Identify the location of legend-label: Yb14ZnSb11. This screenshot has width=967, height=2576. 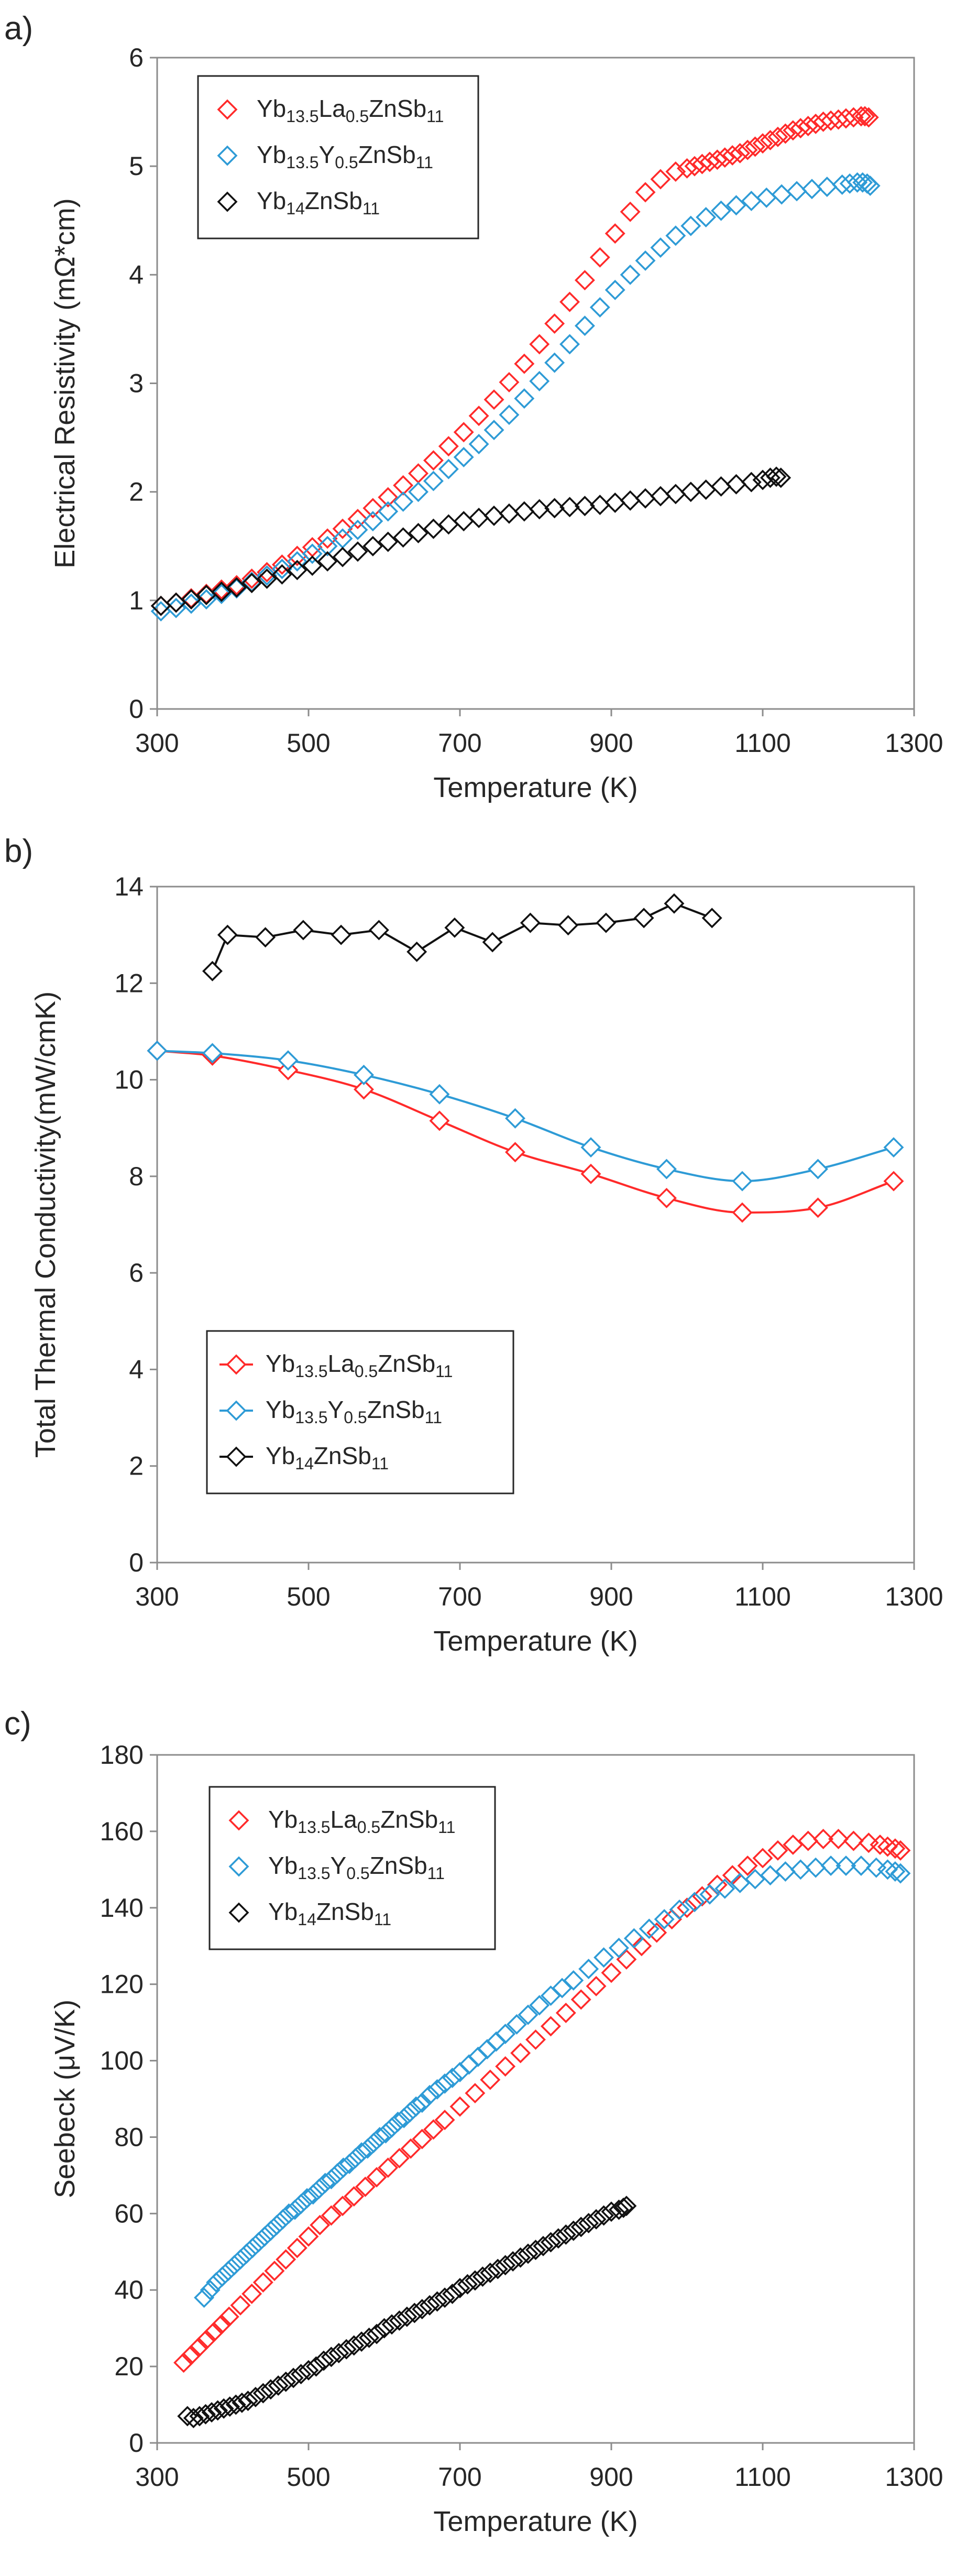
(328, 1457).